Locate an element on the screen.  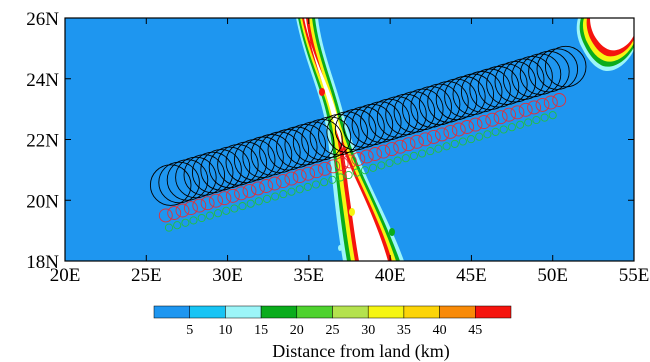
colorbar: 5 10 15 20 25 30 35 40 45 is located at coordinates (332, 321).